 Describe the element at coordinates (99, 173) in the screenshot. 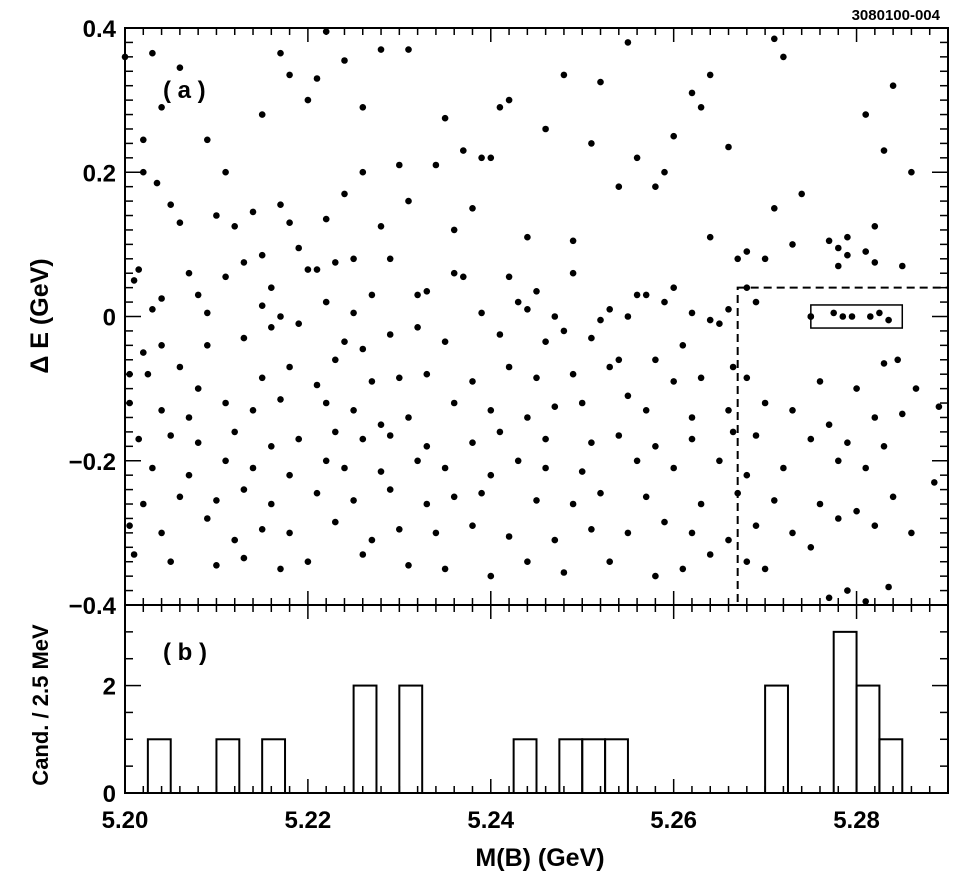

I see `y-tick-label: 0.2` at that location.